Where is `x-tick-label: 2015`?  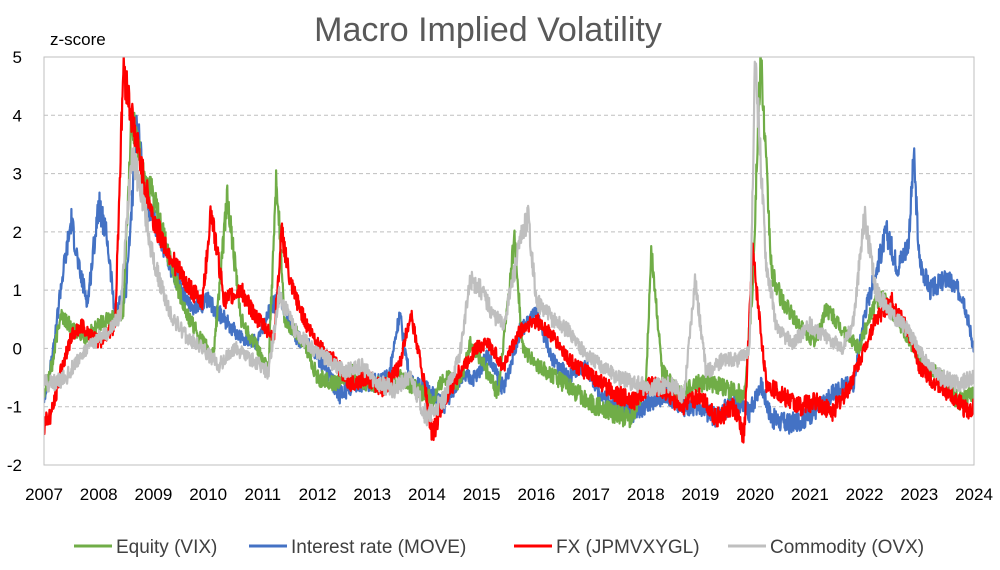 x-tick-label: 2015 is located at coordinates (482, 494).